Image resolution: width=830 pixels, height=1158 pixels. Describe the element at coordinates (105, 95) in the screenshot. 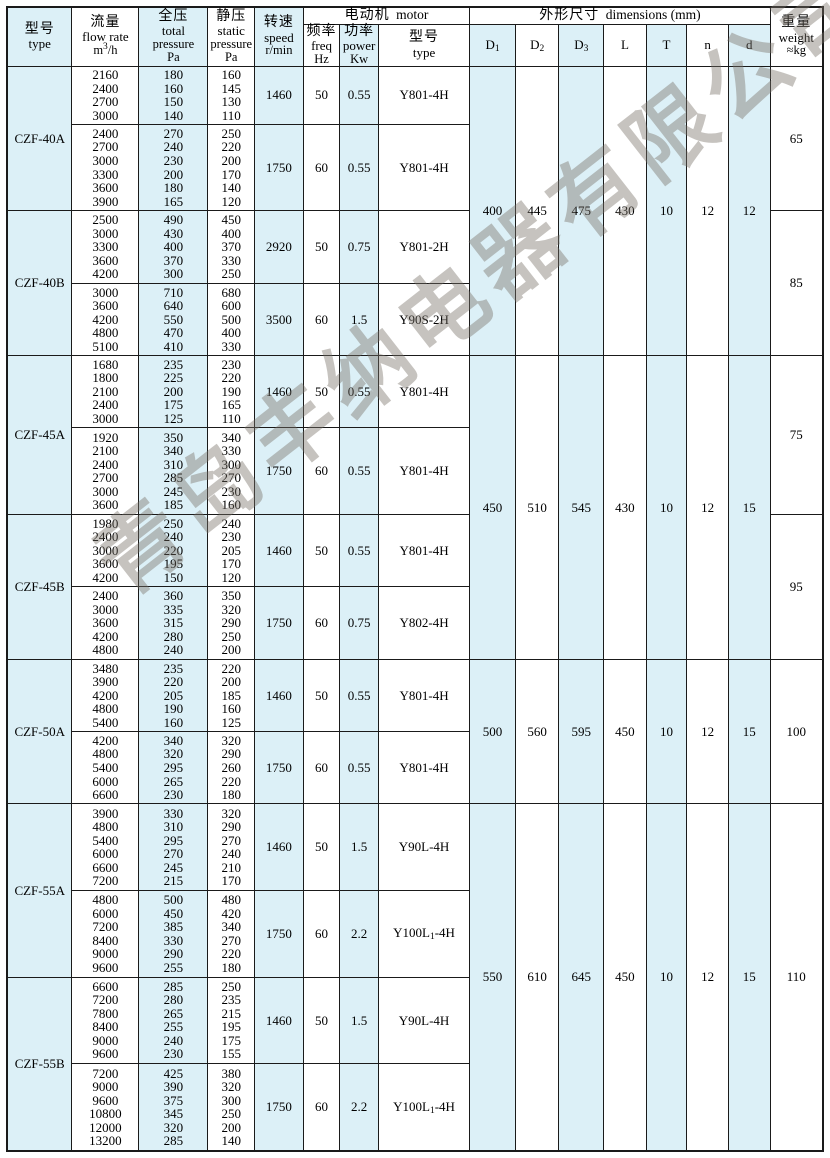

I see `flow-rate-values: 2160 2400 2700 3000` at that location.